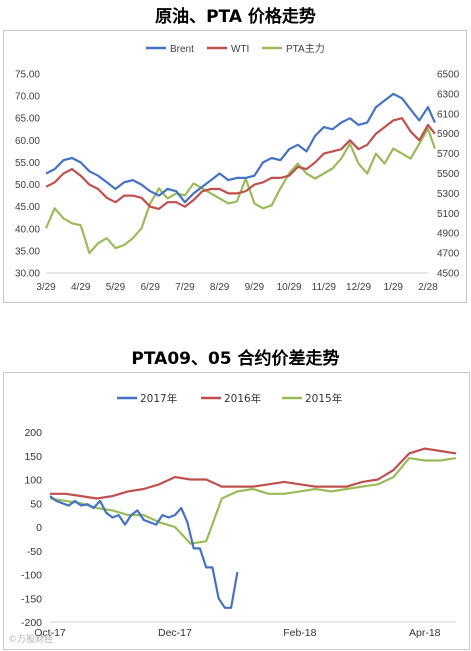  I want to click on y-left-tick-label: 70.00, so click(27, 97).